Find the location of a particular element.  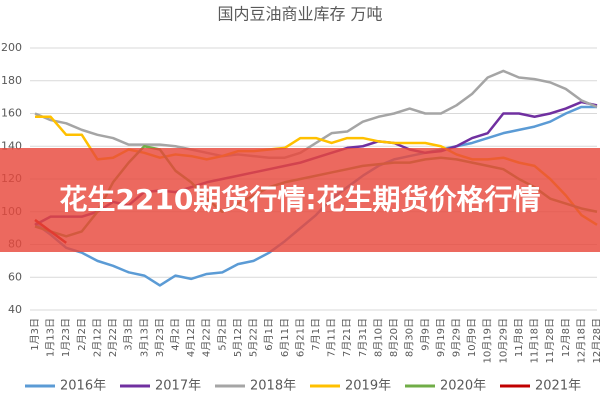

legend-label: 2021年 is located at coordinates (558, 386).